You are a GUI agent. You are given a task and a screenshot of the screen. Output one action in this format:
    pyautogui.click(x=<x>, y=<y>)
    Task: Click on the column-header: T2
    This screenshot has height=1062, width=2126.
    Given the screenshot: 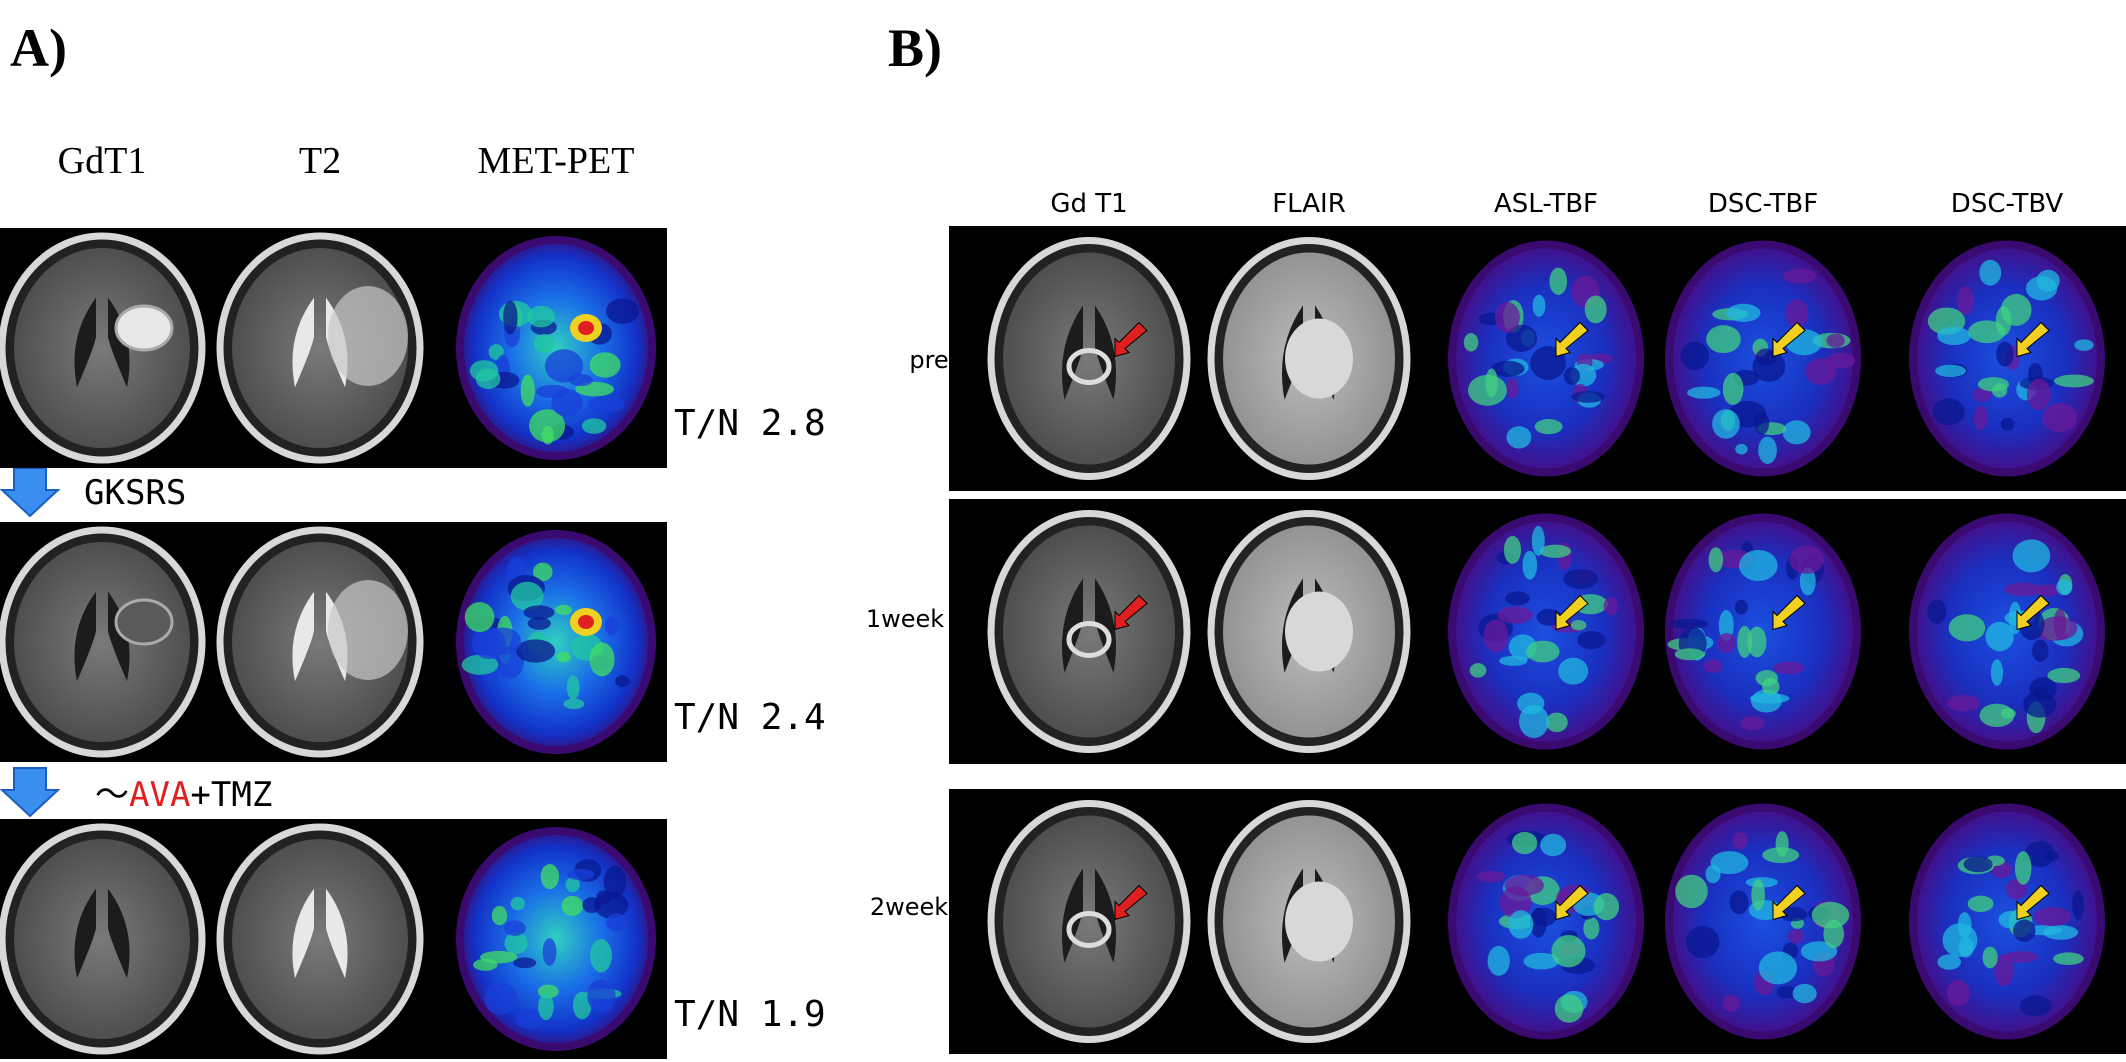 What is the action you would take?
    pyautogui.click(x=320, y=161)
    